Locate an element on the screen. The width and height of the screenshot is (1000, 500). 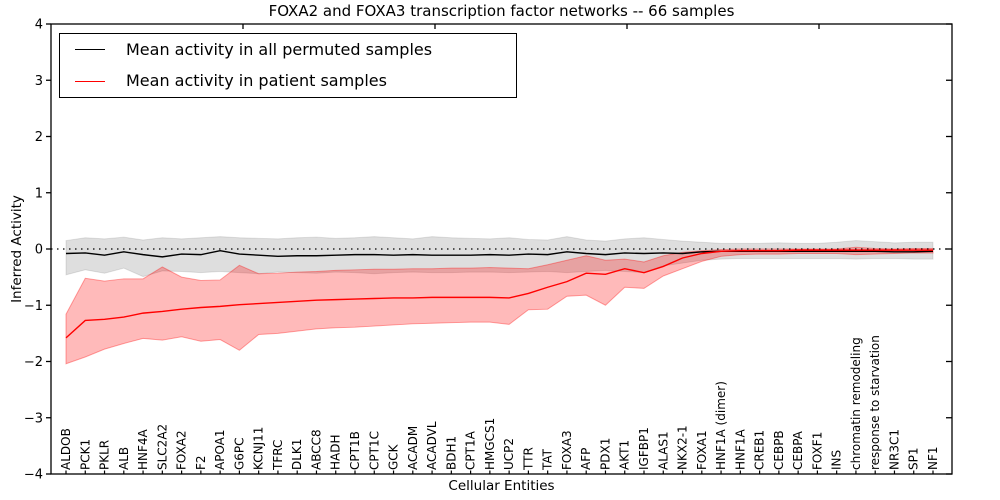
x-tick-label: response to starvation is located at coordinates (875, 402).